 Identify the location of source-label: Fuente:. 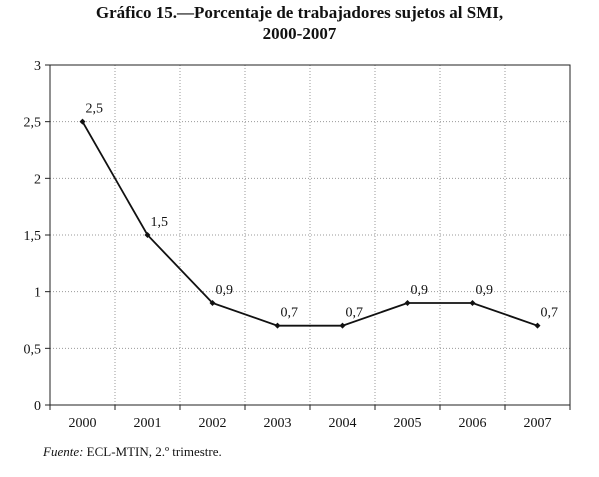
(63, 451).